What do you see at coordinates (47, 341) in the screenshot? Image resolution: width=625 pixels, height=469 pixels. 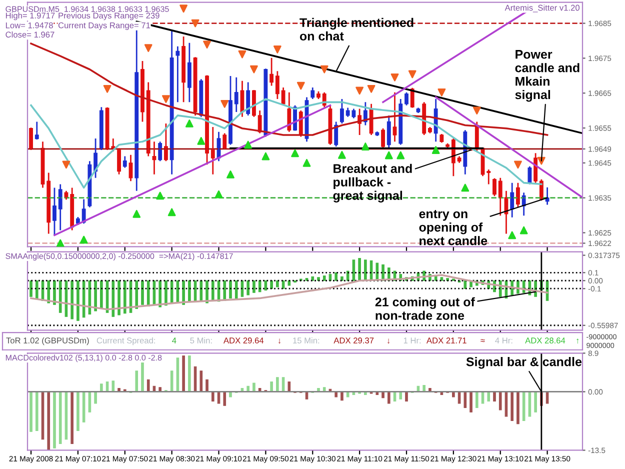 I see `text: ToR 1.02 (GBPUSDm)` at bounding box center [47, 341].